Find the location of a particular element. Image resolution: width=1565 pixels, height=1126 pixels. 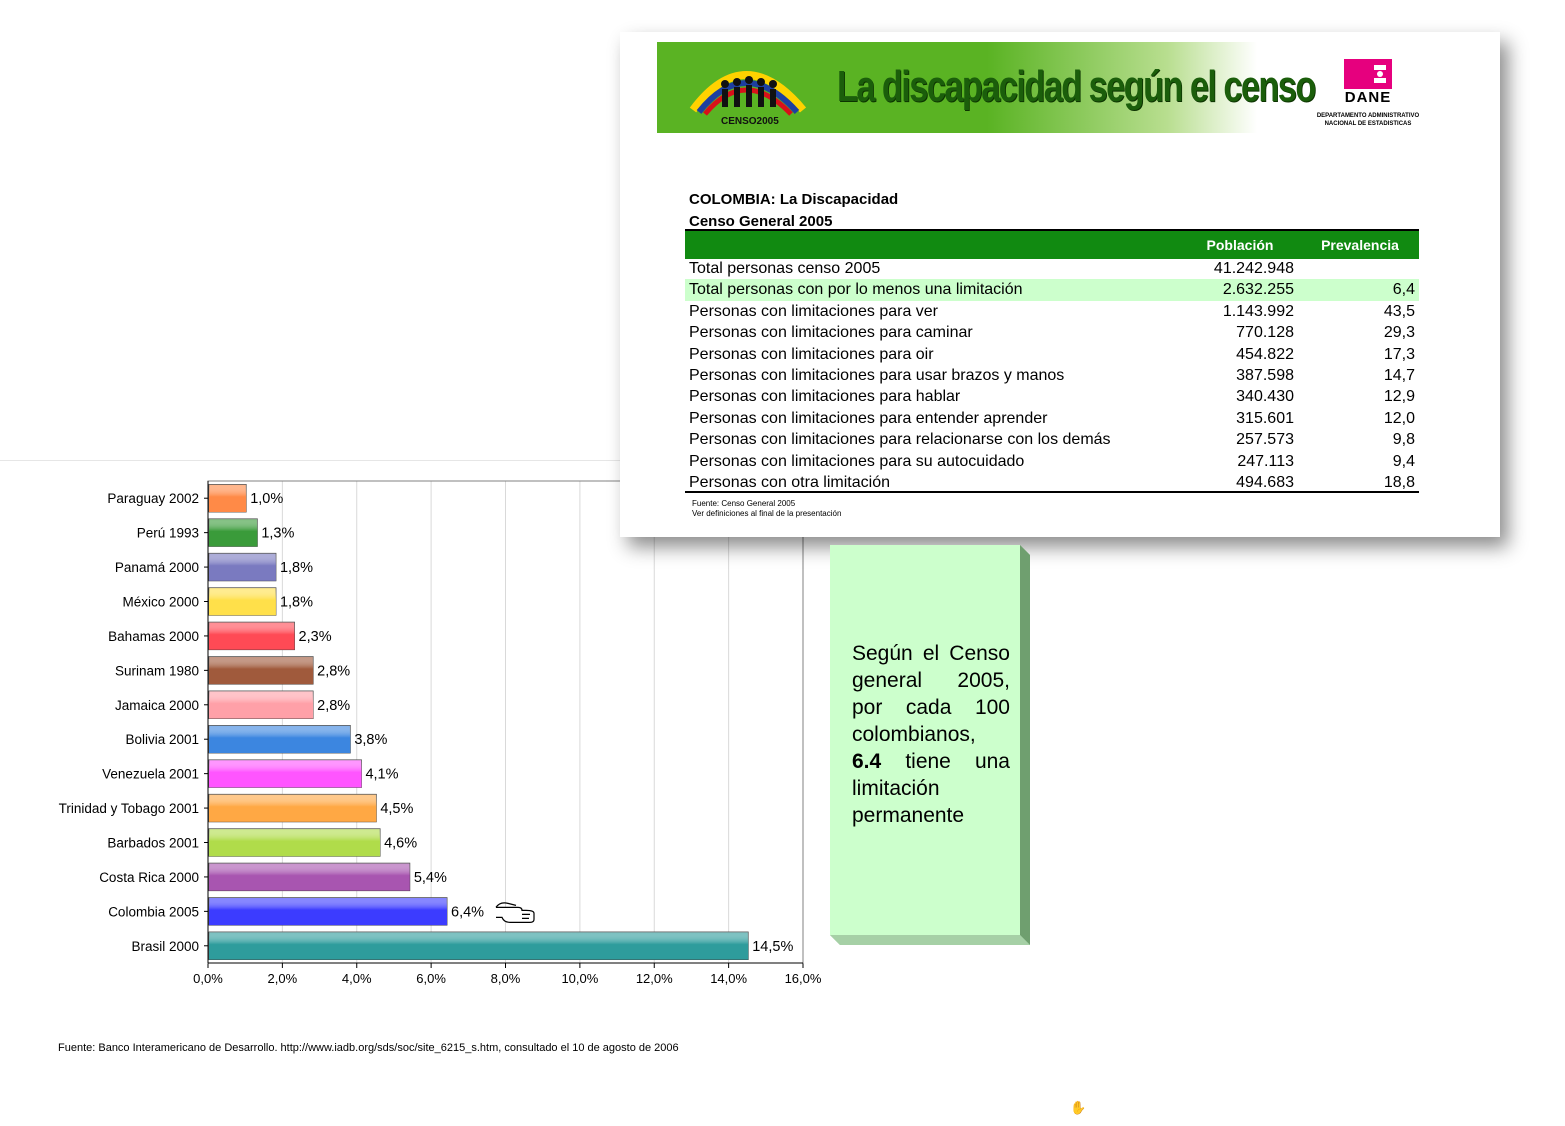

value-label: 6,4% is located at coordinates (467, 912).